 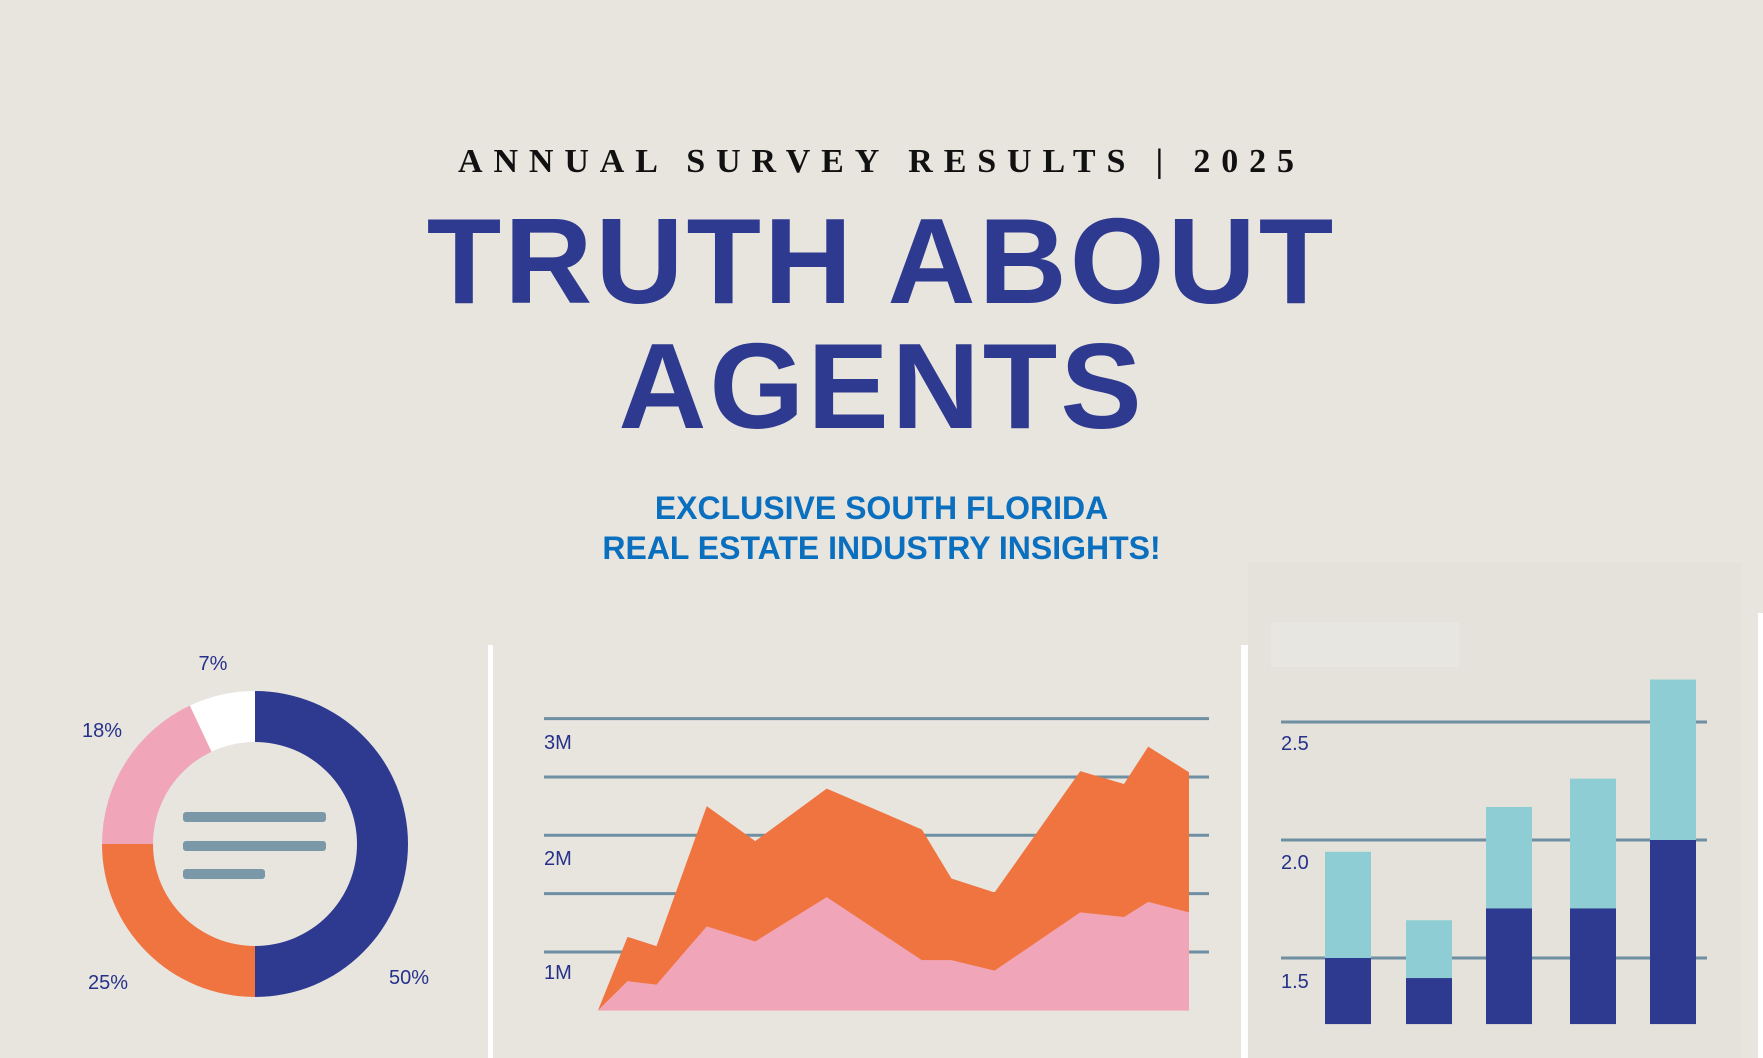 I want to click on y-tick-1-5: 1.5, so click(x=1295, y=982).